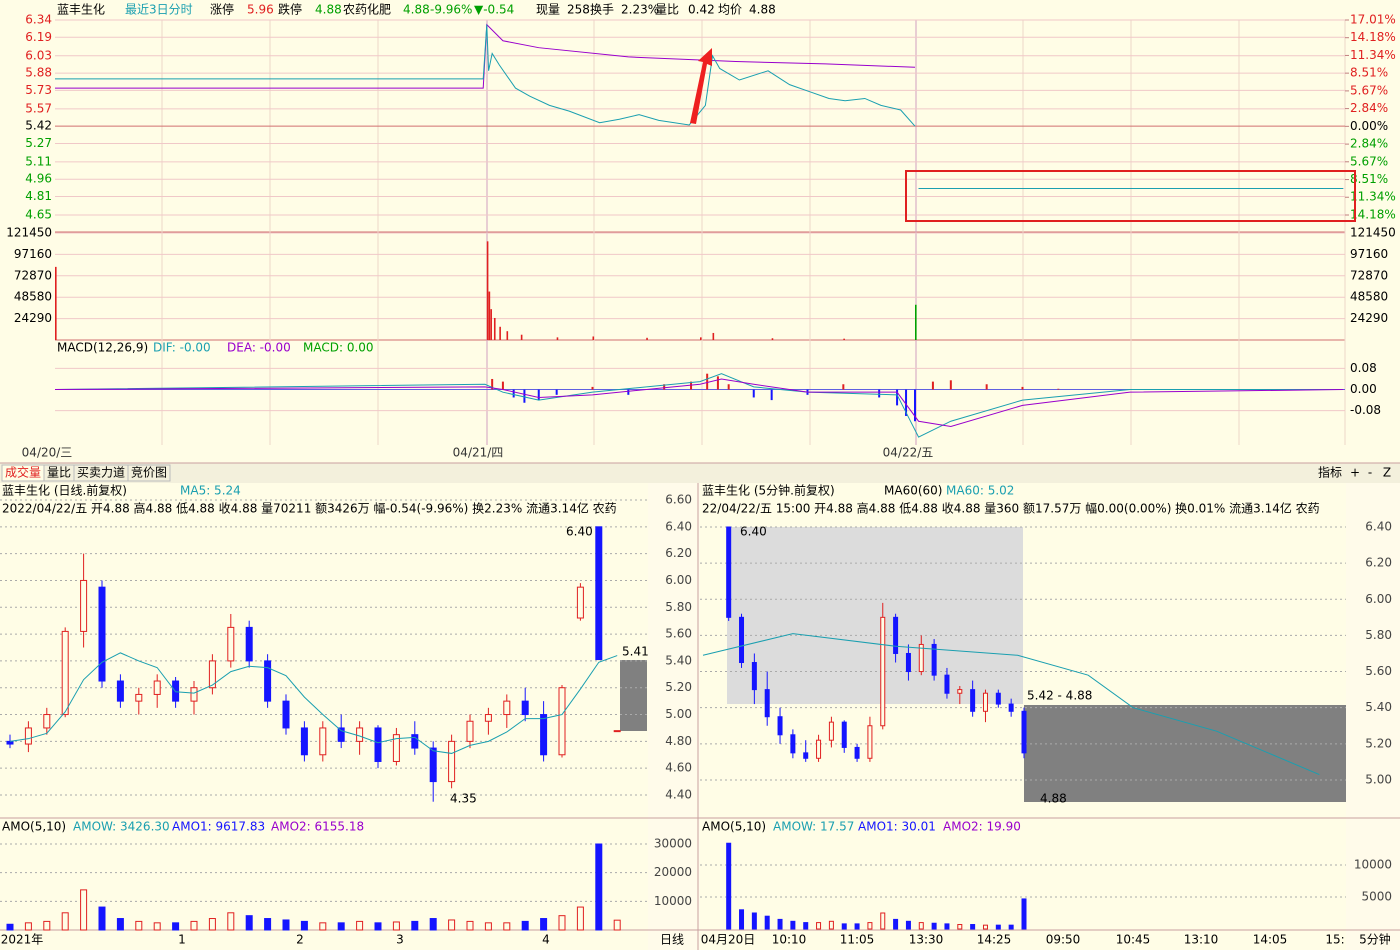  Describe the element at coordinates (218, 827) in the screenshot. I see `amo-header: AMO1: 9617.83` at that location.